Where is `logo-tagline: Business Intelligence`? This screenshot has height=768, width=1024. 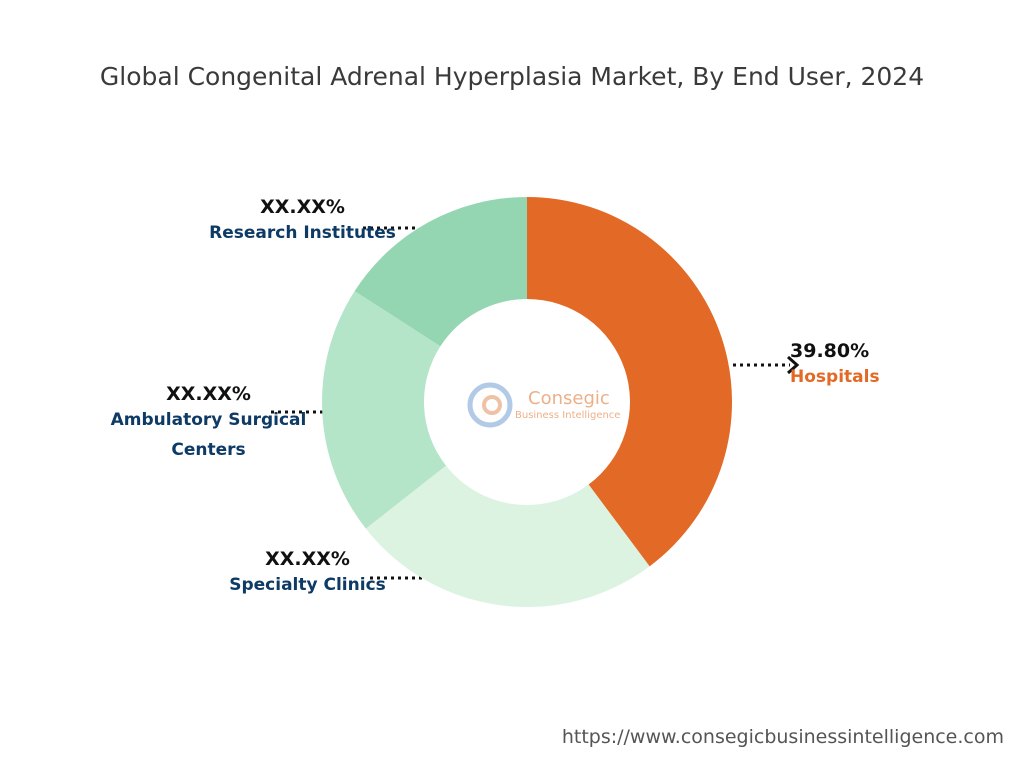 logo-tagline: Business Intelligence is located at coordinates (567, 415).